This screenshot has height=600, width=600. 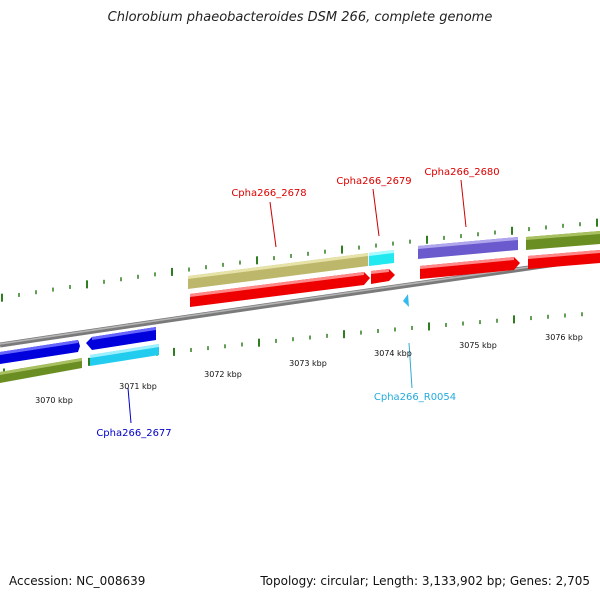 What do you see at coordinates (54, 400) in the screenshot?
I see `kbp-label-3070: 3070 kbp` at bounding box center [54, 400].